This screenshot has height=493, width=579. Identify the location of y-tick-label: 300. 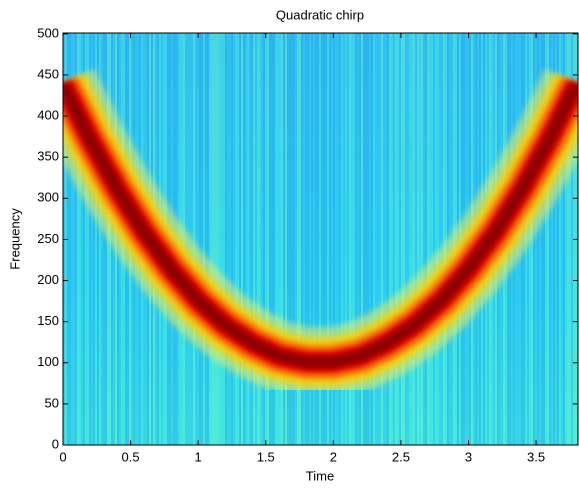
(48, 197).